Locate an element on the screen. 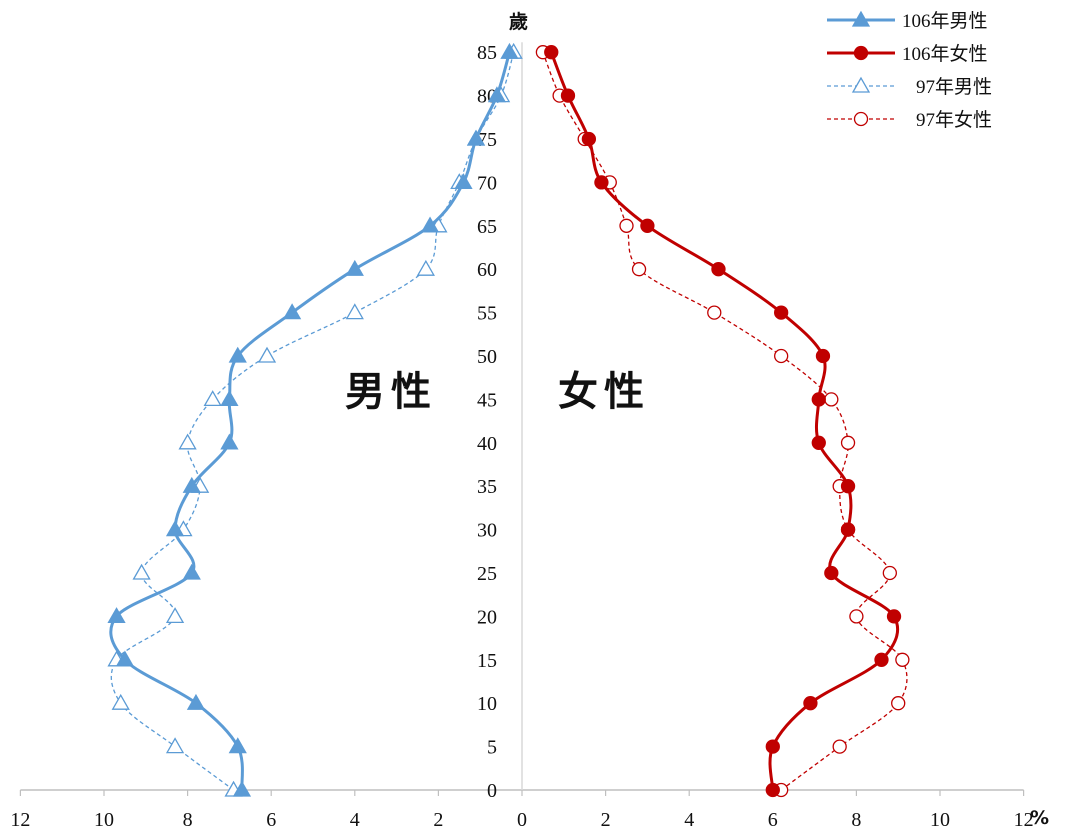 This screenshot has width=1074, height=831. age-tick-label: 60 is located at coordinates (487, 270).